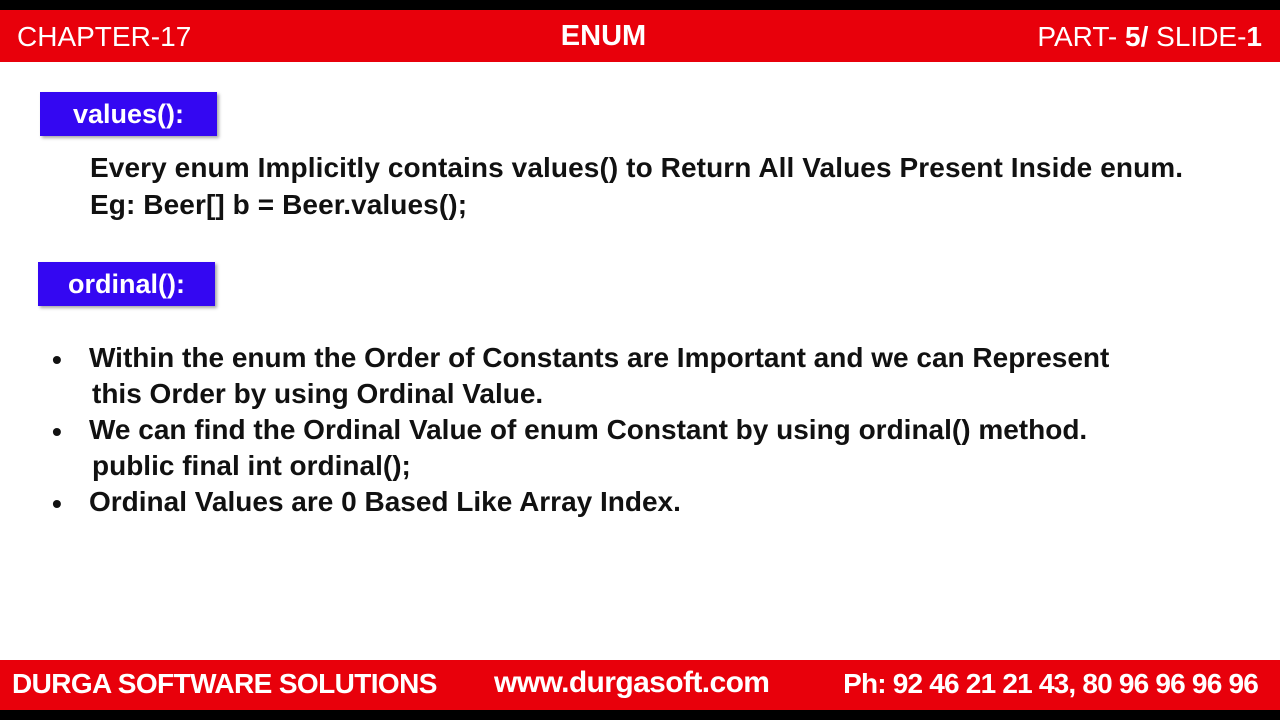 This screenshot has width=1280, height=720. What do you see at coordinates (318, 393) in the screenshot?
I see `bullet-1-line-2: this Order by using Ordinal Value.` at bounding box center [318, 393].